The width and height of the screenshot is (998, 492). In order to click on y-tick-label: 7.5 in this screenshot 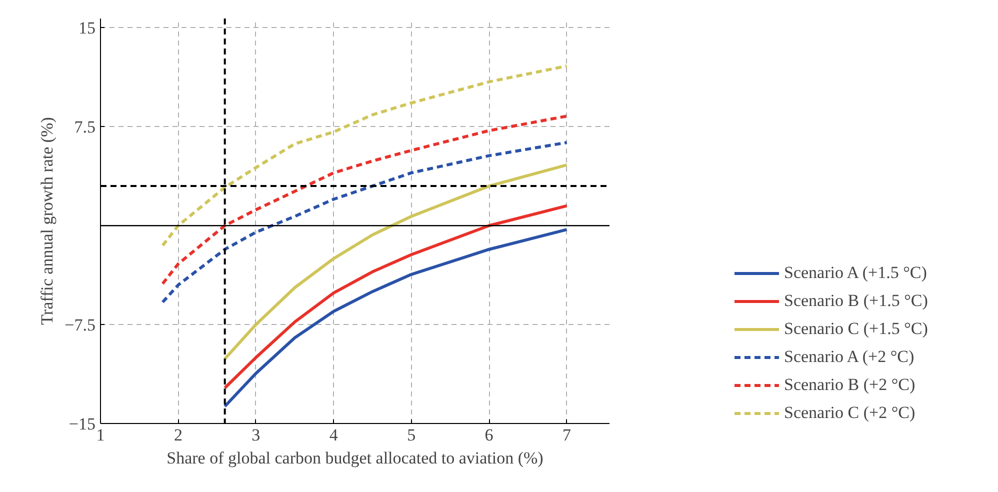, I will do `click(85, 127)`.